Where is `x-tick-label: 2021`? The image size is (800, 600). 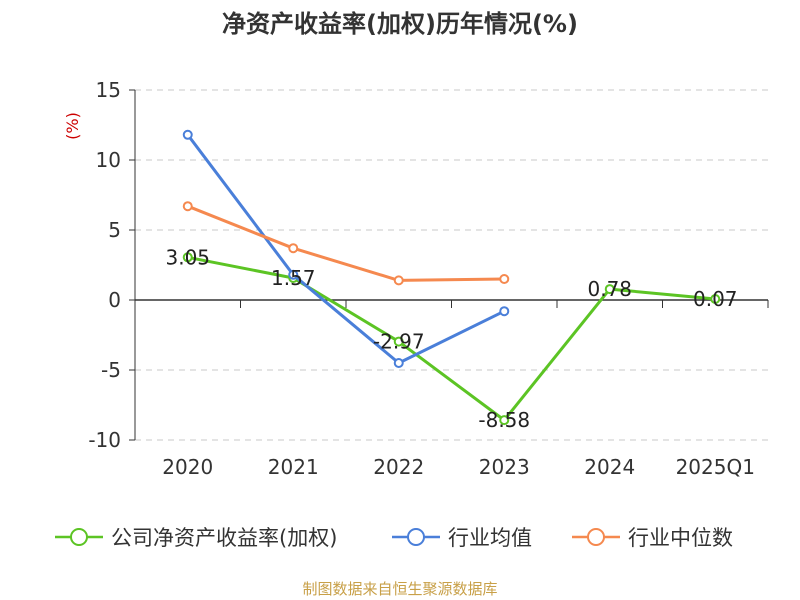
x-tick-label: 2021 is located at coordinates (293, 467).